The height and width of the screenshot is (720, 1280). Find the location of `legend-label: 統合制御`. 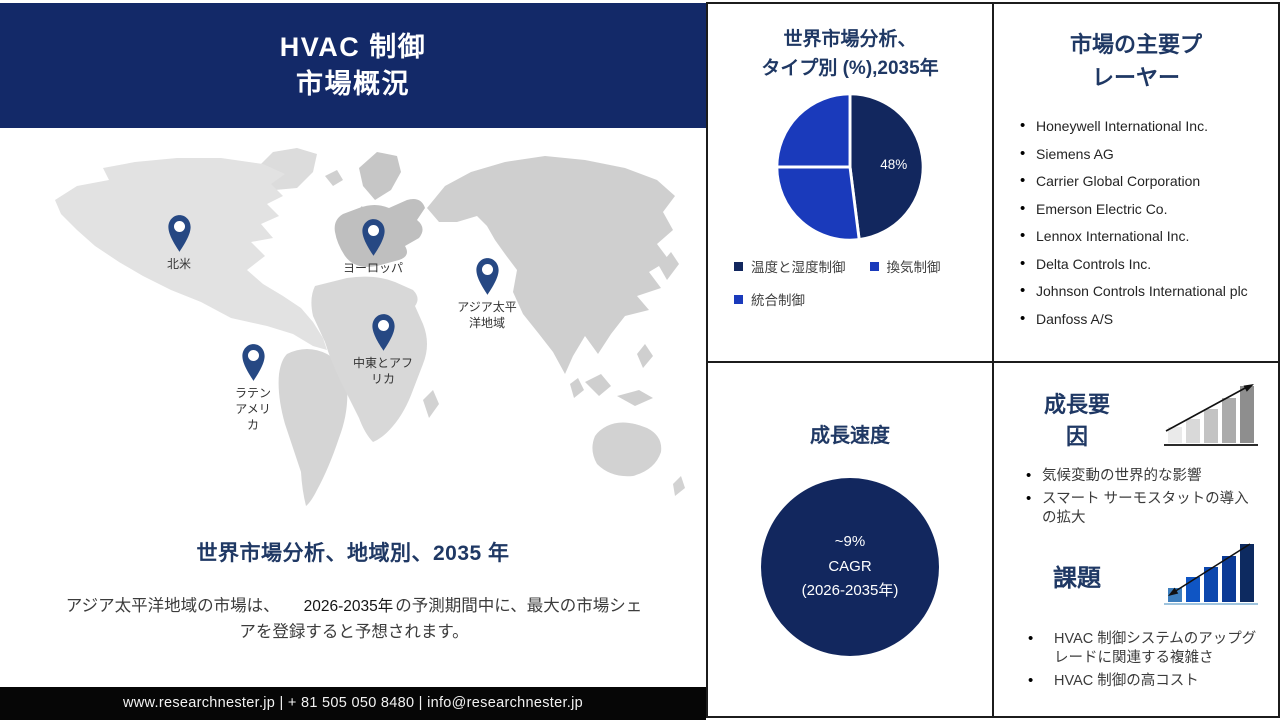

legend-label: 統合制御 is located at coordinates (778, 300).